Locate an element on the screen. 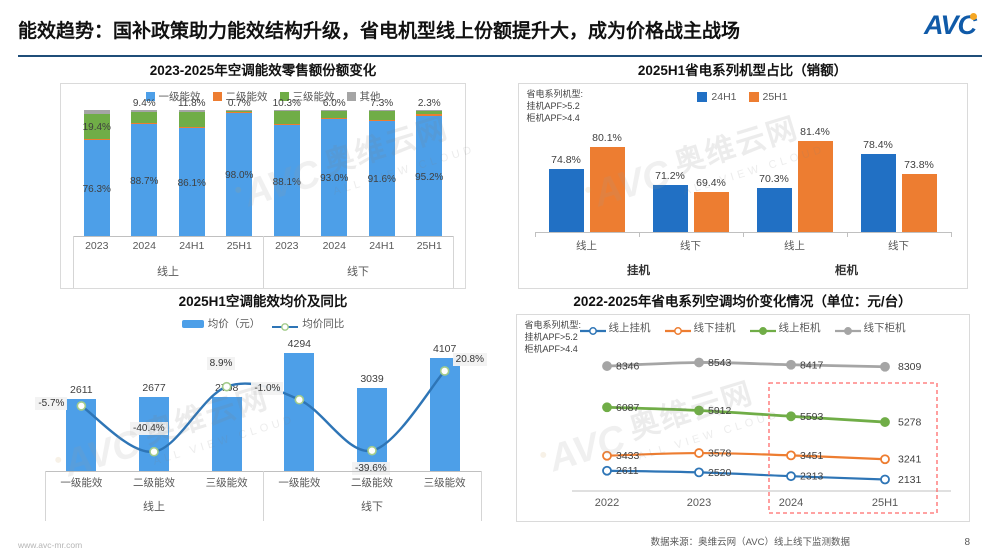  x-axis-group: 柜机 is located at coordinates (846, 271).